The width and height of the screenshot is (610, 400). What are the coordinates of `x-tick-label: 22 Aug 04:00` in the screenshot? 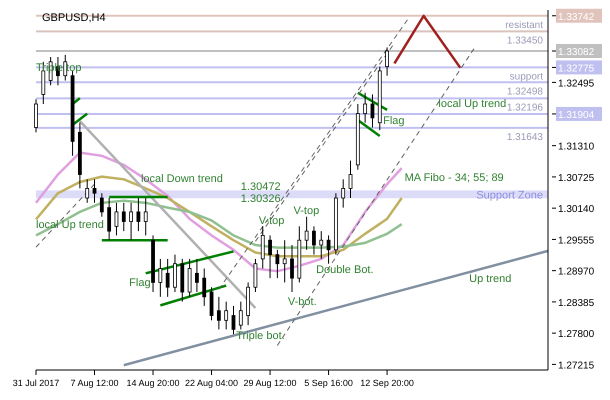 It's located at (211, 383).